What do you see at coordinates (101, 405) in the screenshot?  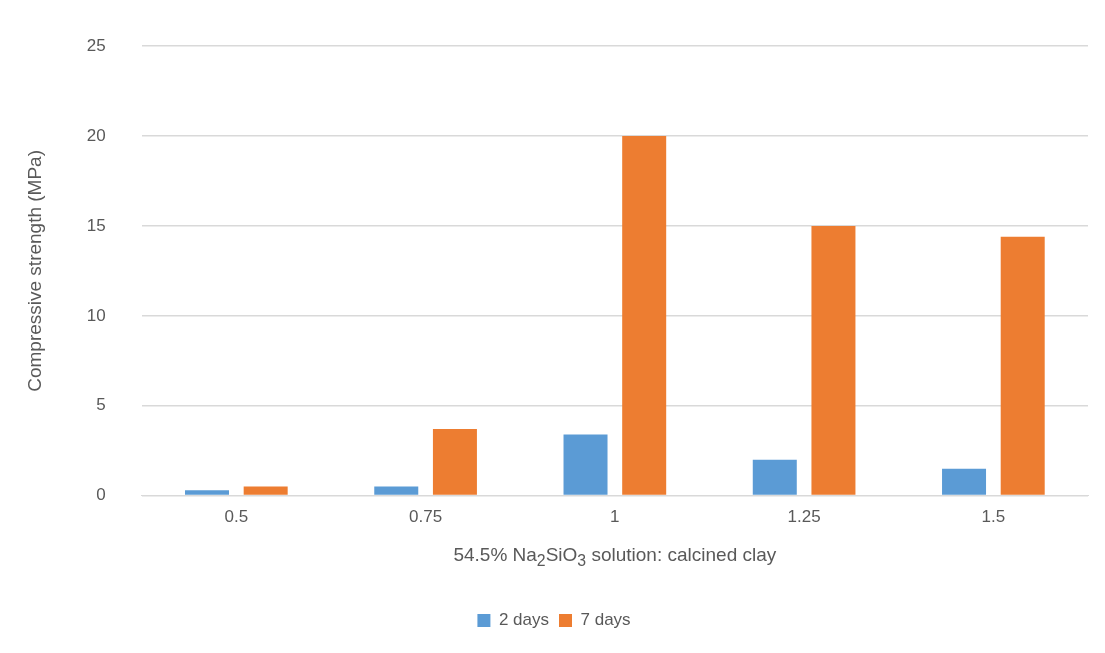 I see `y-tick-label: 5` at bounding box center [101, 405].